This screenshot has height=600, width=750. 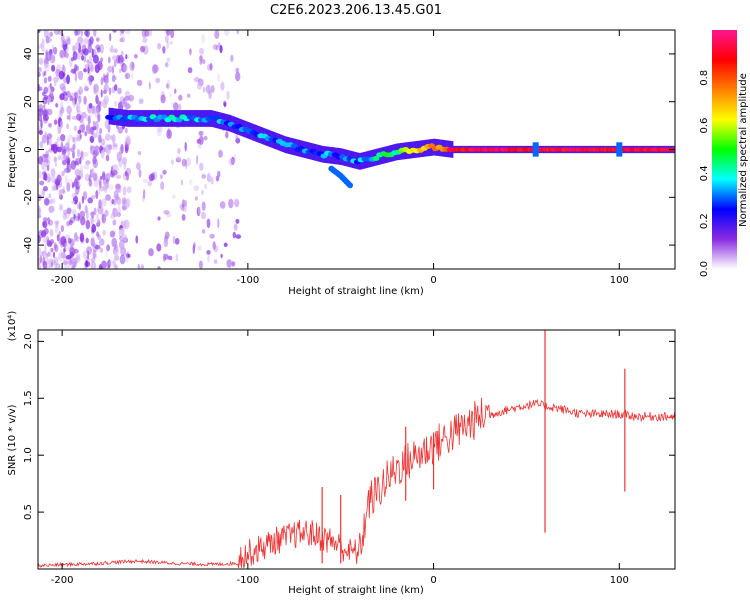 I want to click on colorbar-gradient, so click(x=724, y=149).